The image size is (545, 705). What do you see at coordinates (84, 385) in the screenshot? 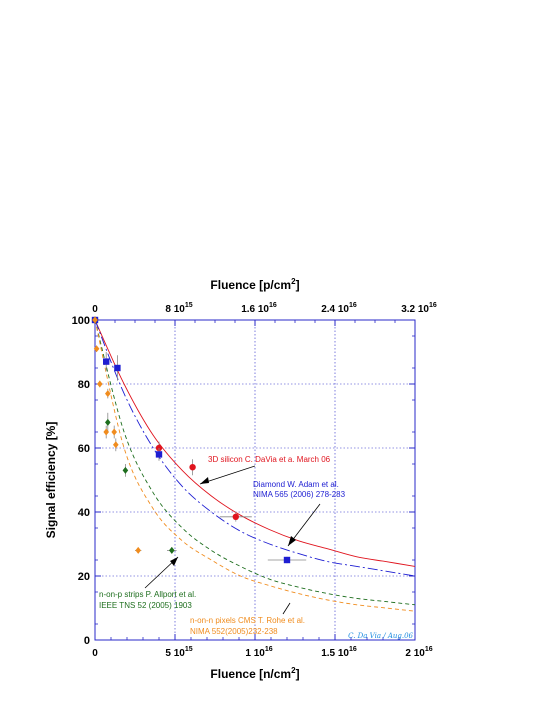
I see `y-tick-label: 80` at bounding box center [84, 385].